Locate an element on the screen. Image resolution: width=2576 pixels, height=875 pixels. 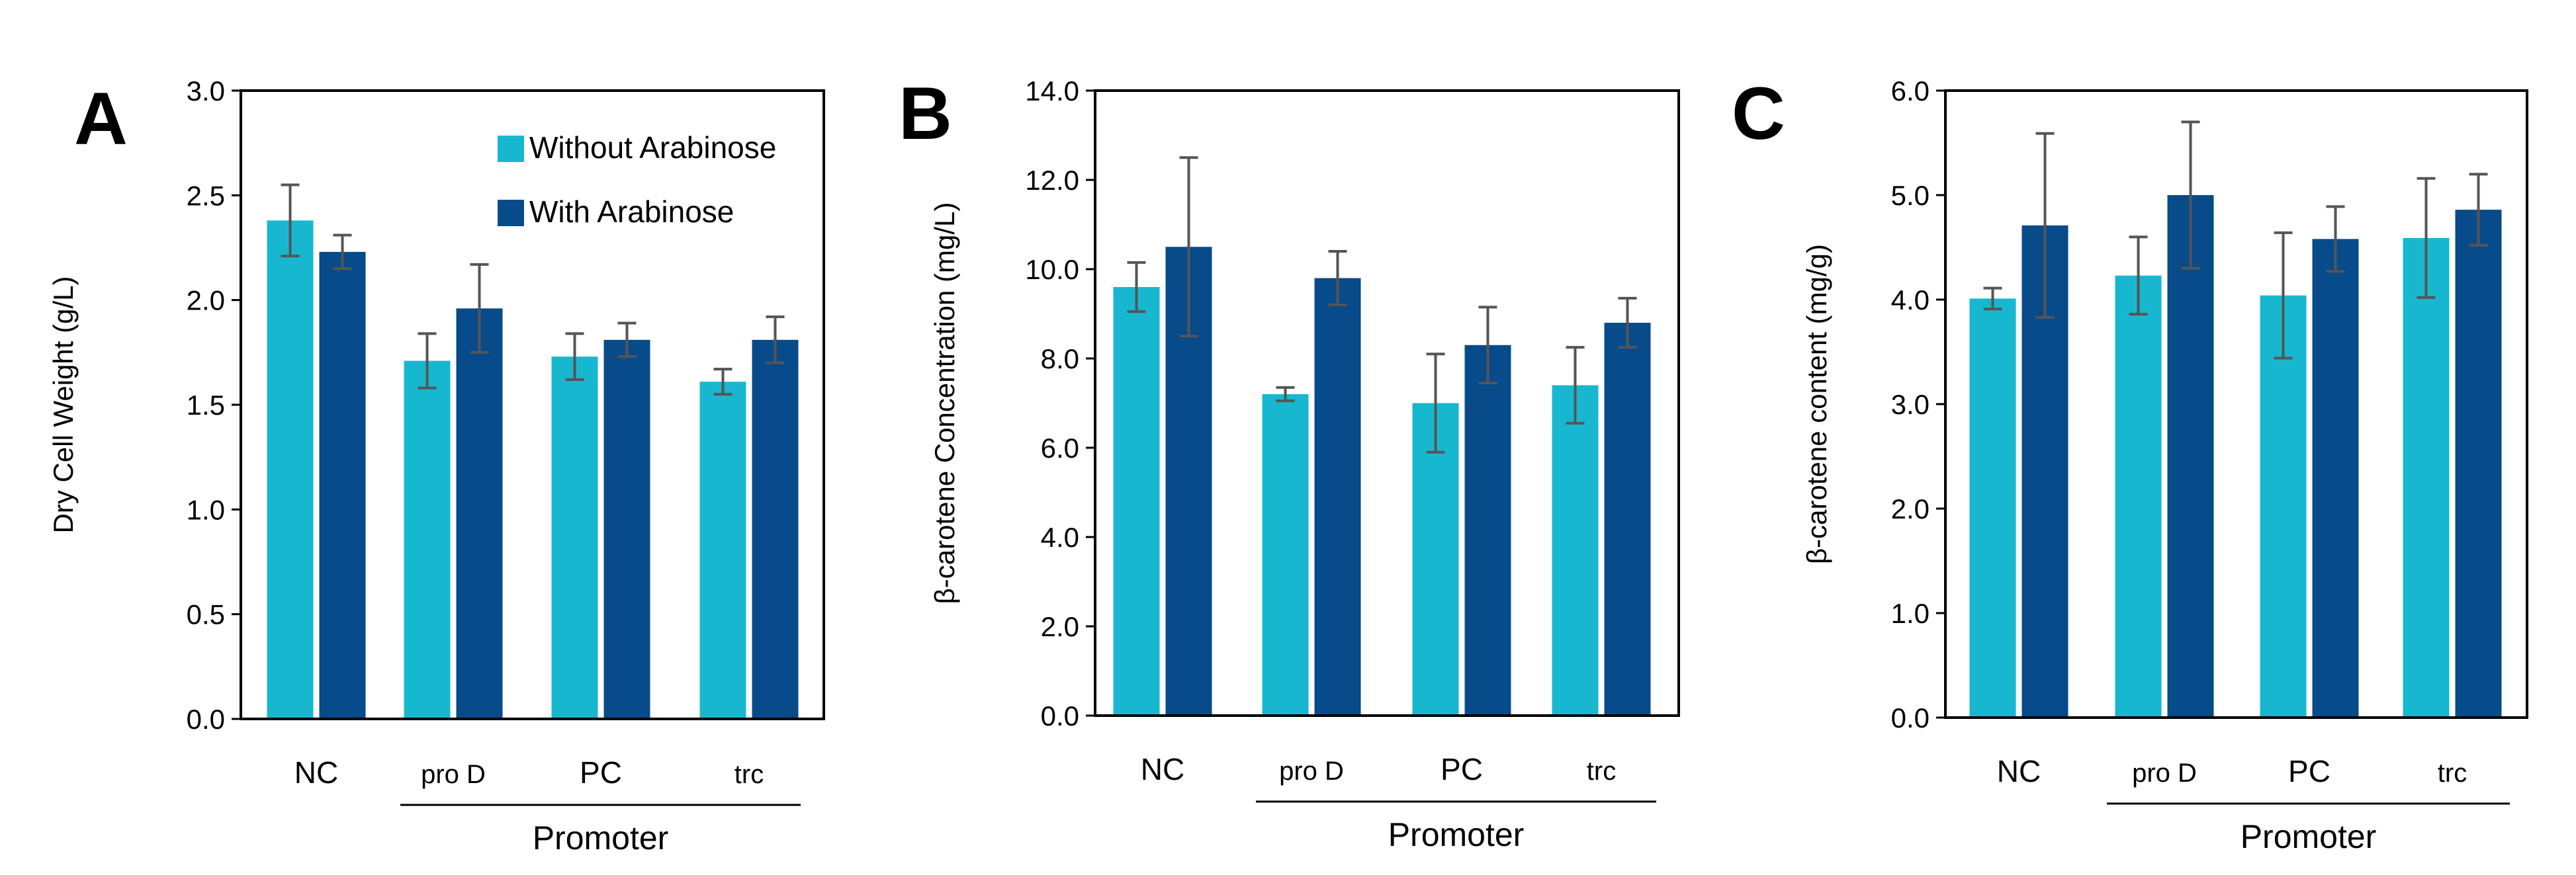
legend-swatch-with-arabinose is located at coordinates (511, 213).